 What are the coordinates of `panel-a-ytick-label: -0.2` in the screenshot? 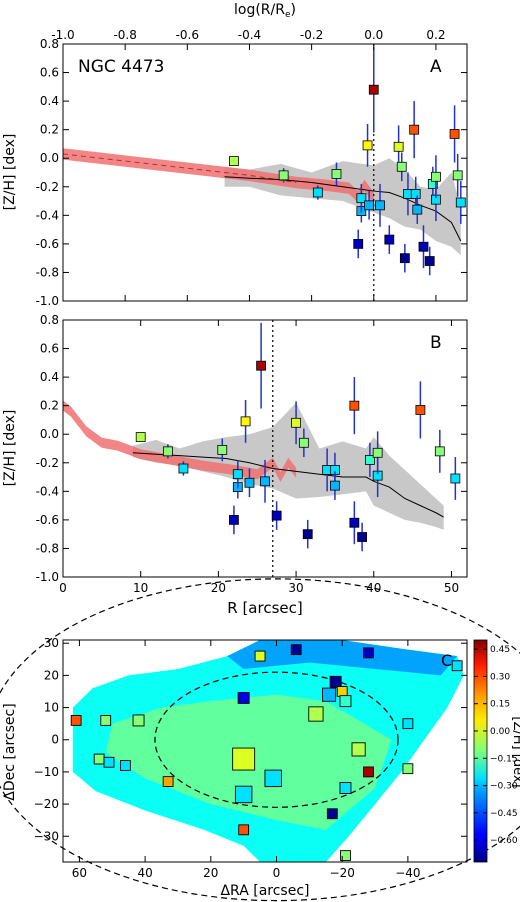 It's located at (47, 187).